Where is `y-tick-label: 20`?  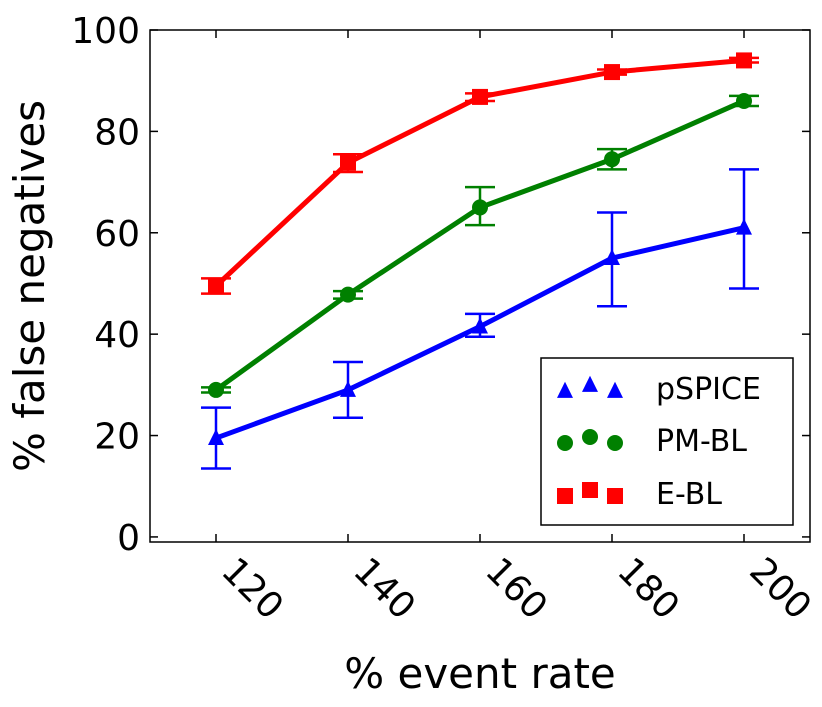 y-tick-label: 20 is located at coordinates (117, 437).